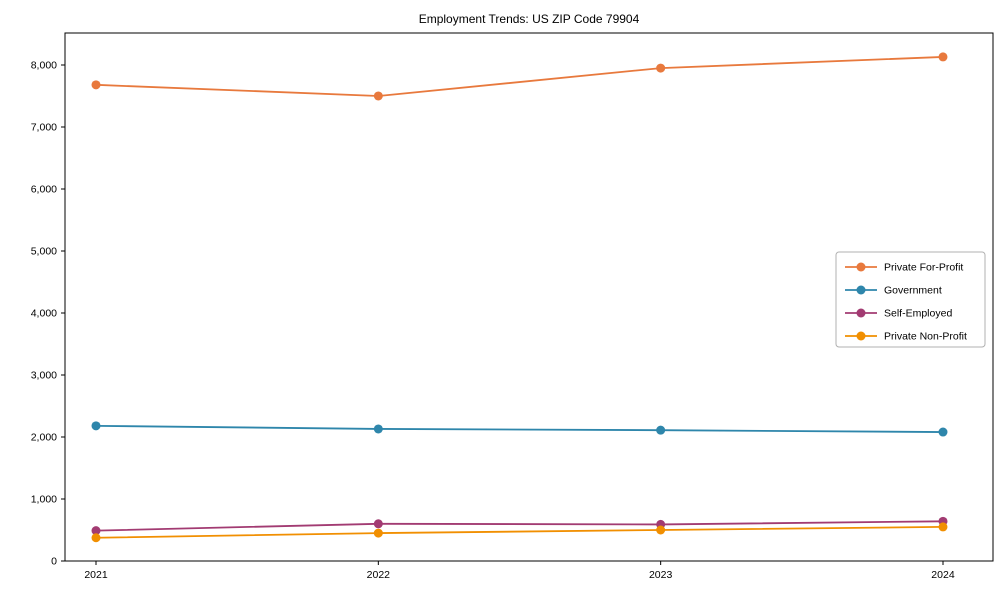 Image resolution: width=1000 pixels, height=600 pixels. I want to click on legend-entry: Self-Employed, so click(898, 314).